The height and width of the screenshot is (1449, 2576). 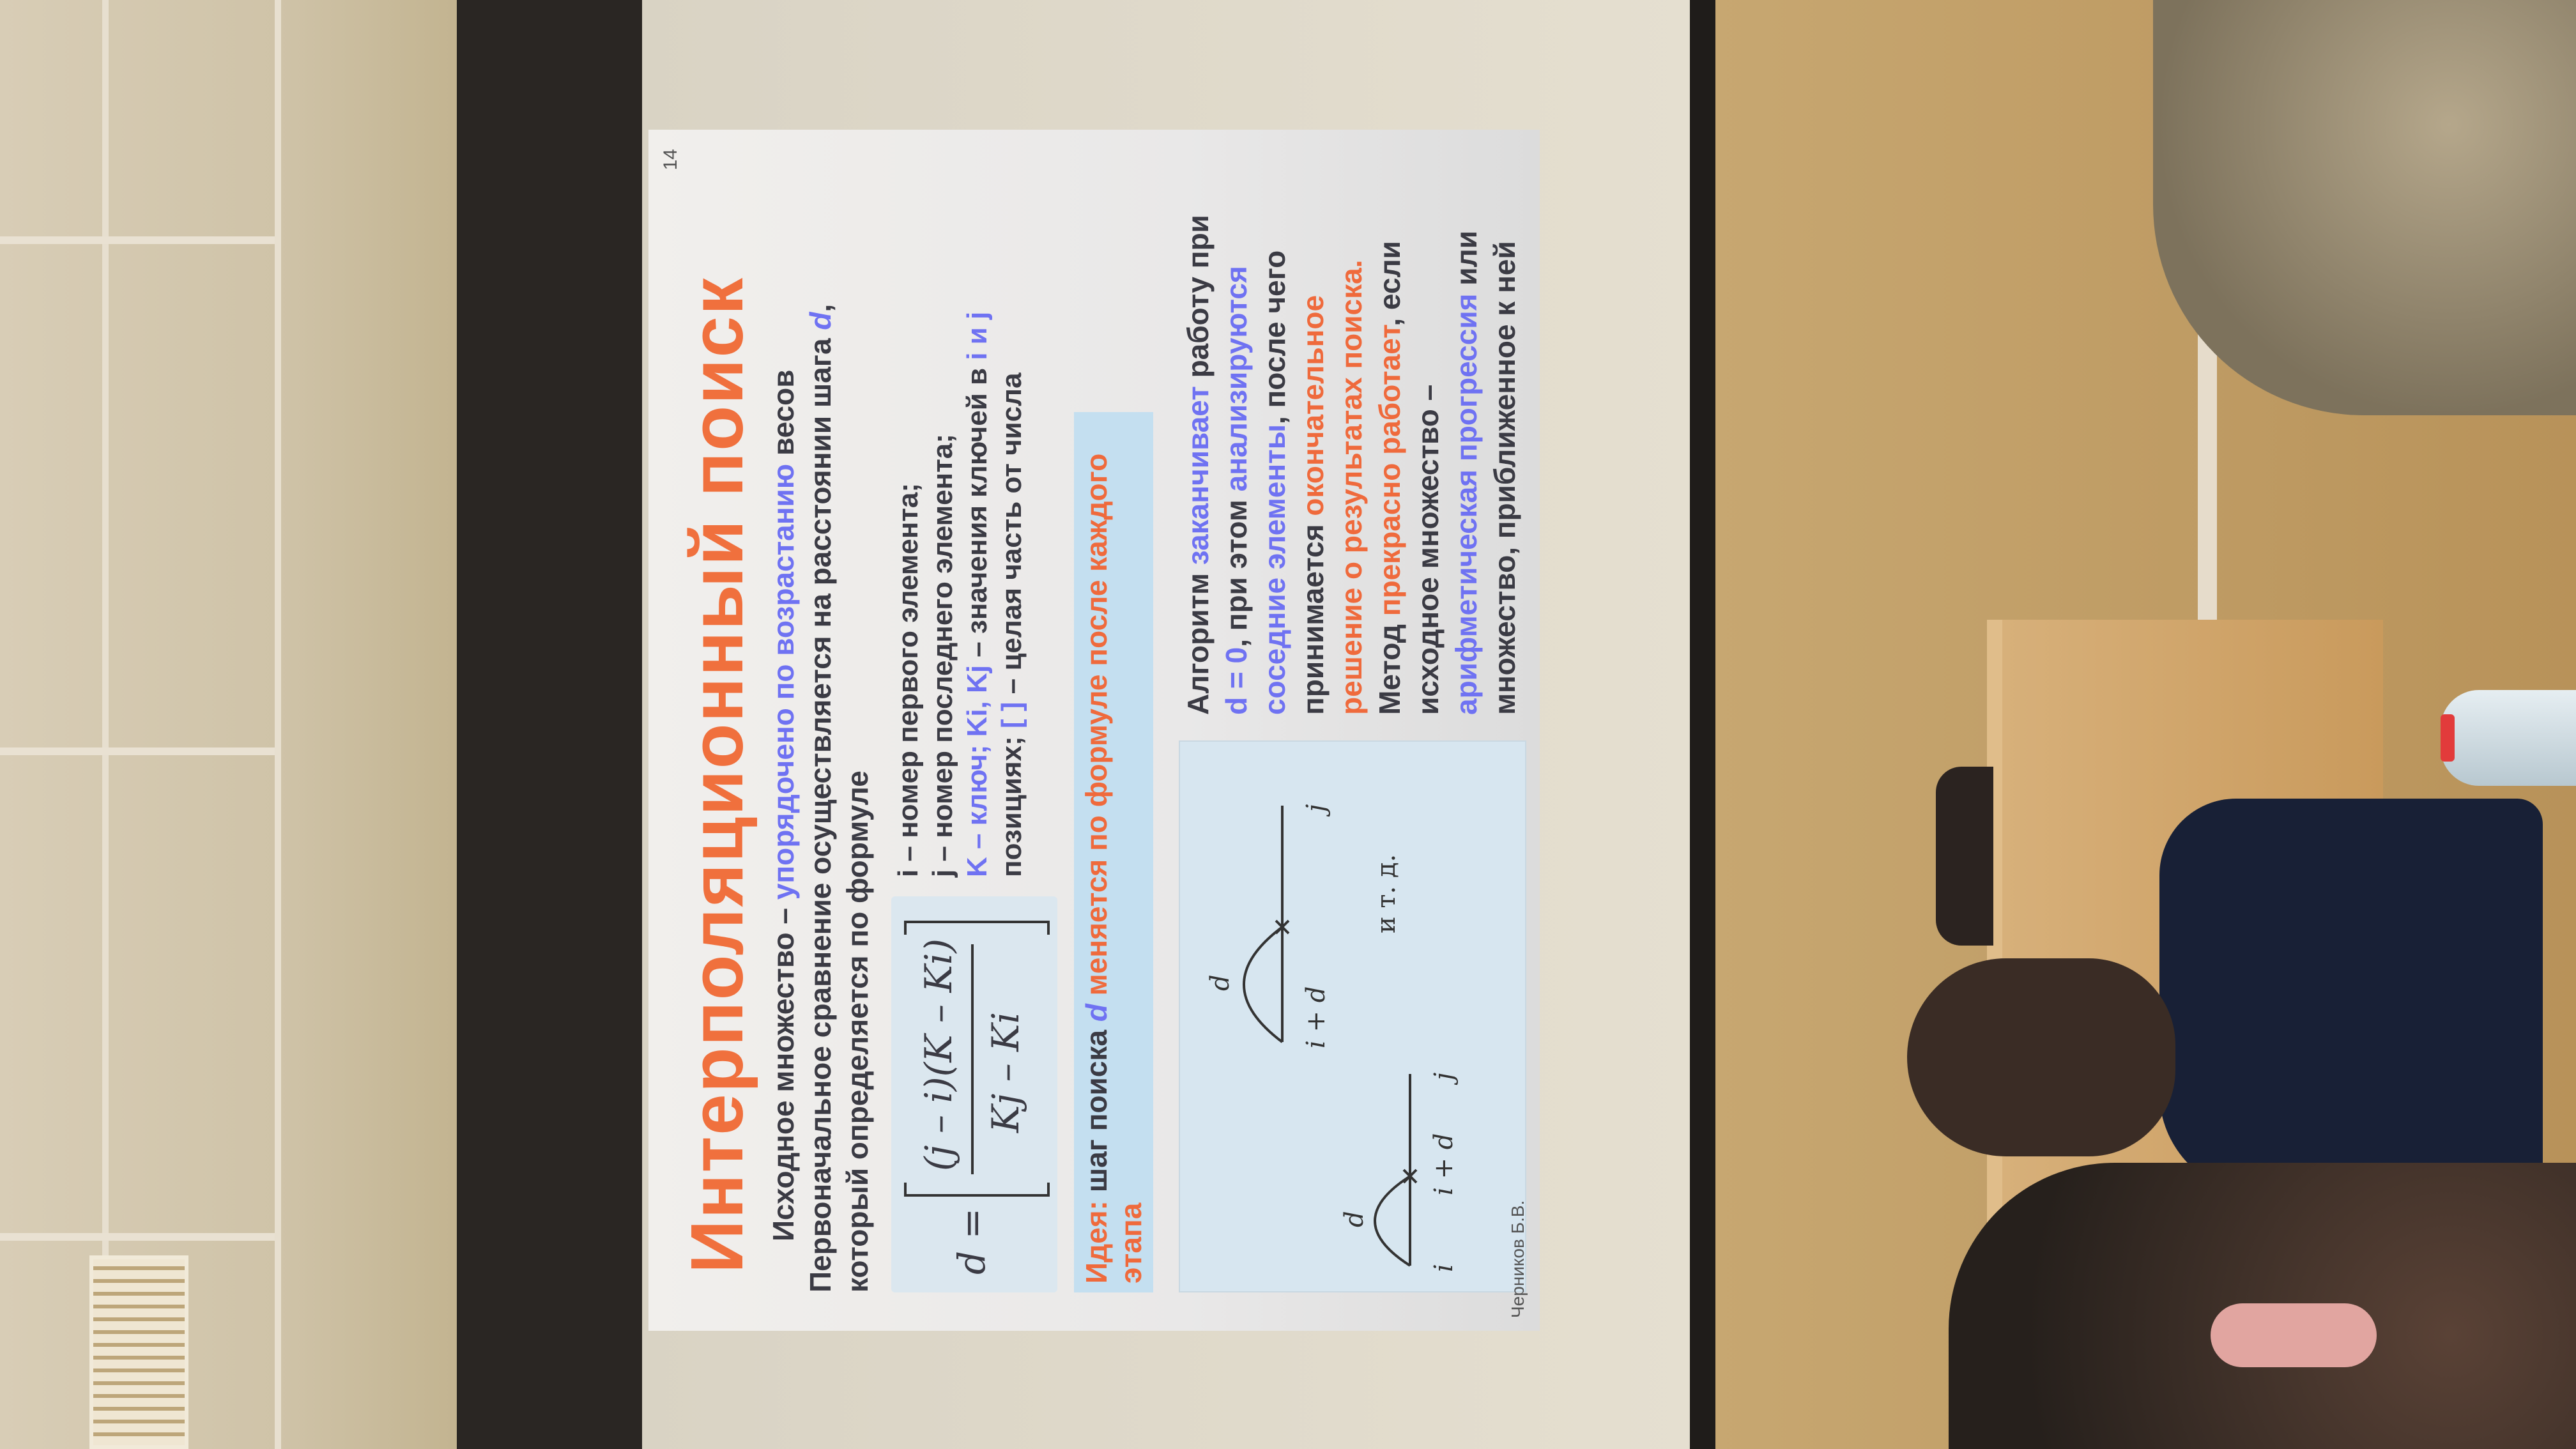 I want to click on bottle-cap, so click(x=2448, y=738).